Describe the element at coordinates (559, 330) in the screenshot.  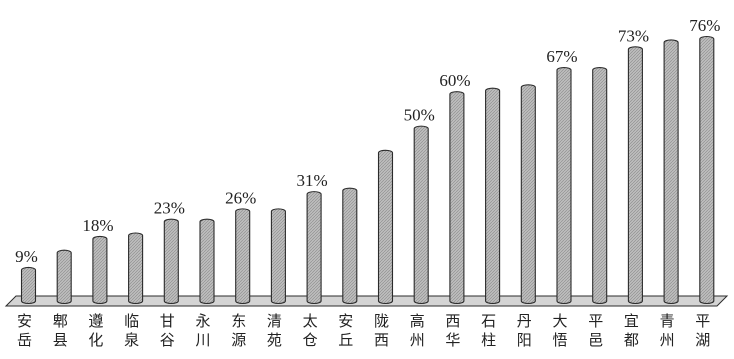
I see `category-label: 大悟` at that location.